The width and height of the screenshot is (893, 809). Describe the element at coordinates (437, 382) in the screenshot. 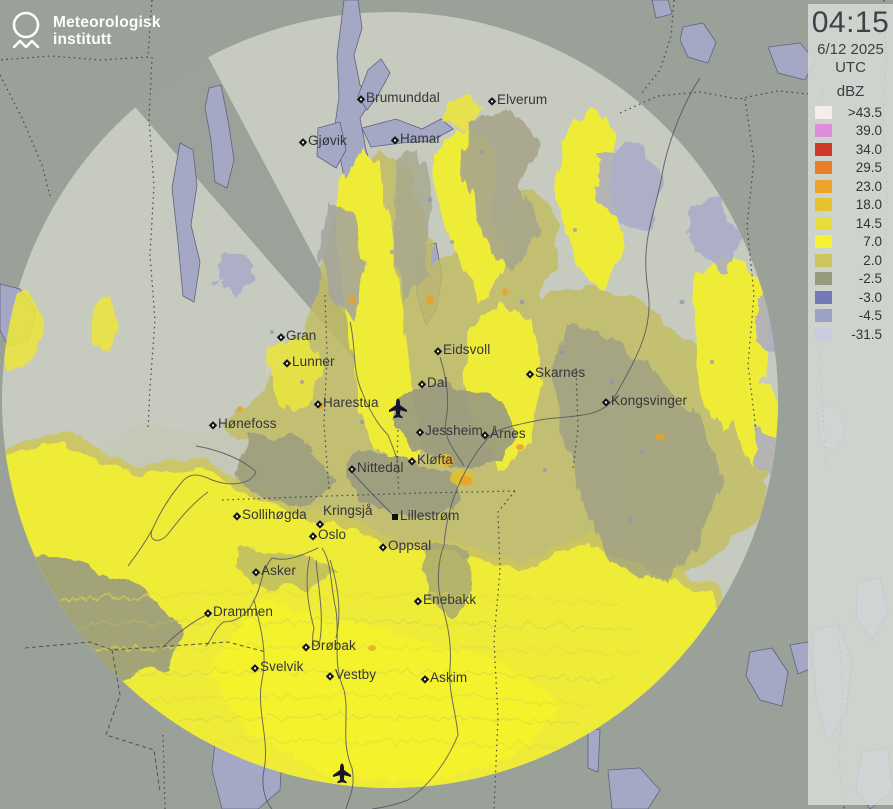

I see `place-label: Dal` at that location.